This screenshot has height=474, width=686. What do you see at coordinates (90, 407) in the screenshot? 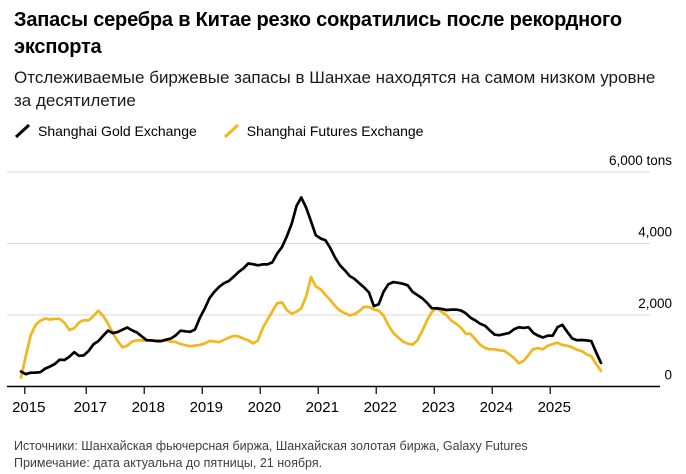
I see `x-tick-label-2017: 2017` at bounding box center [90, 407].